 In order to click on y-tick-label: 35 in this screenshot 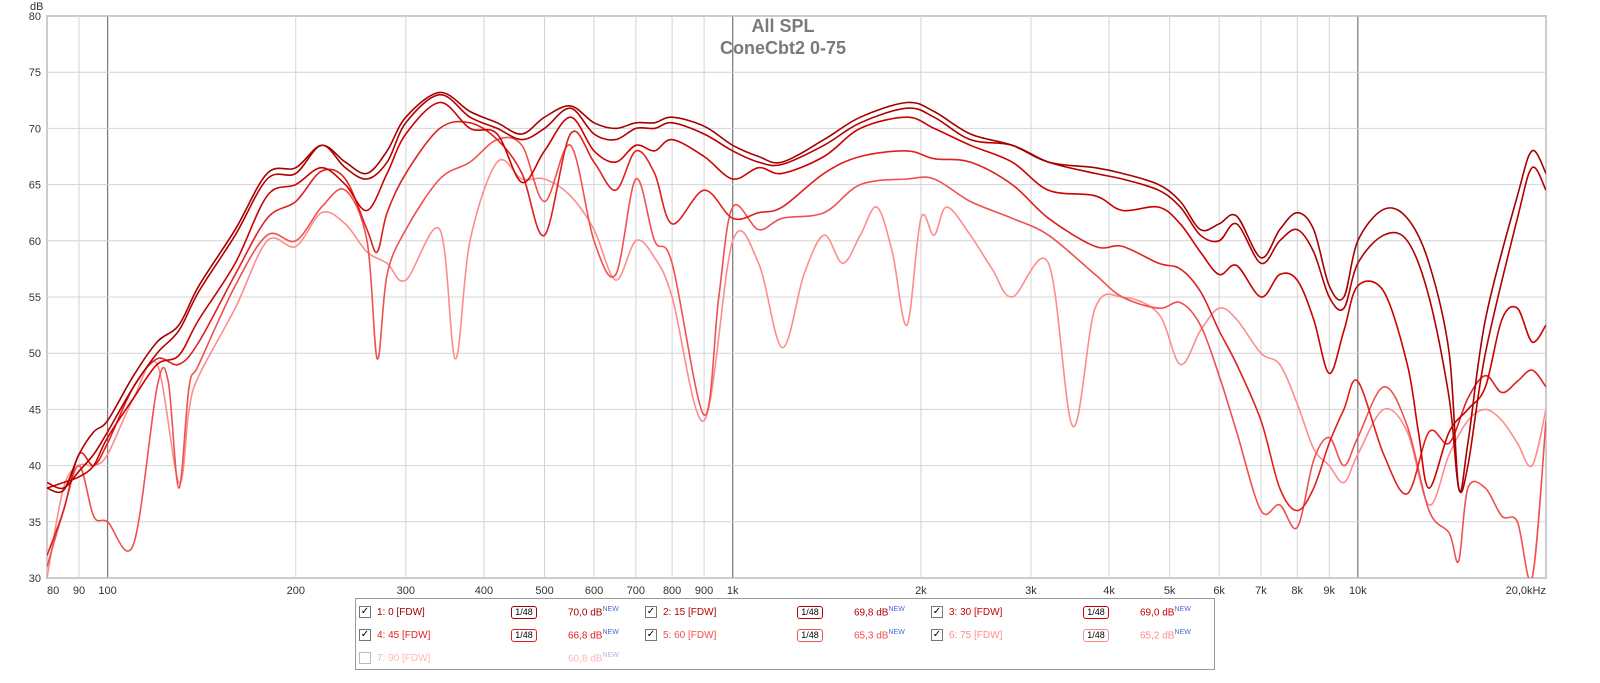, I will do `click(35, 523)`.